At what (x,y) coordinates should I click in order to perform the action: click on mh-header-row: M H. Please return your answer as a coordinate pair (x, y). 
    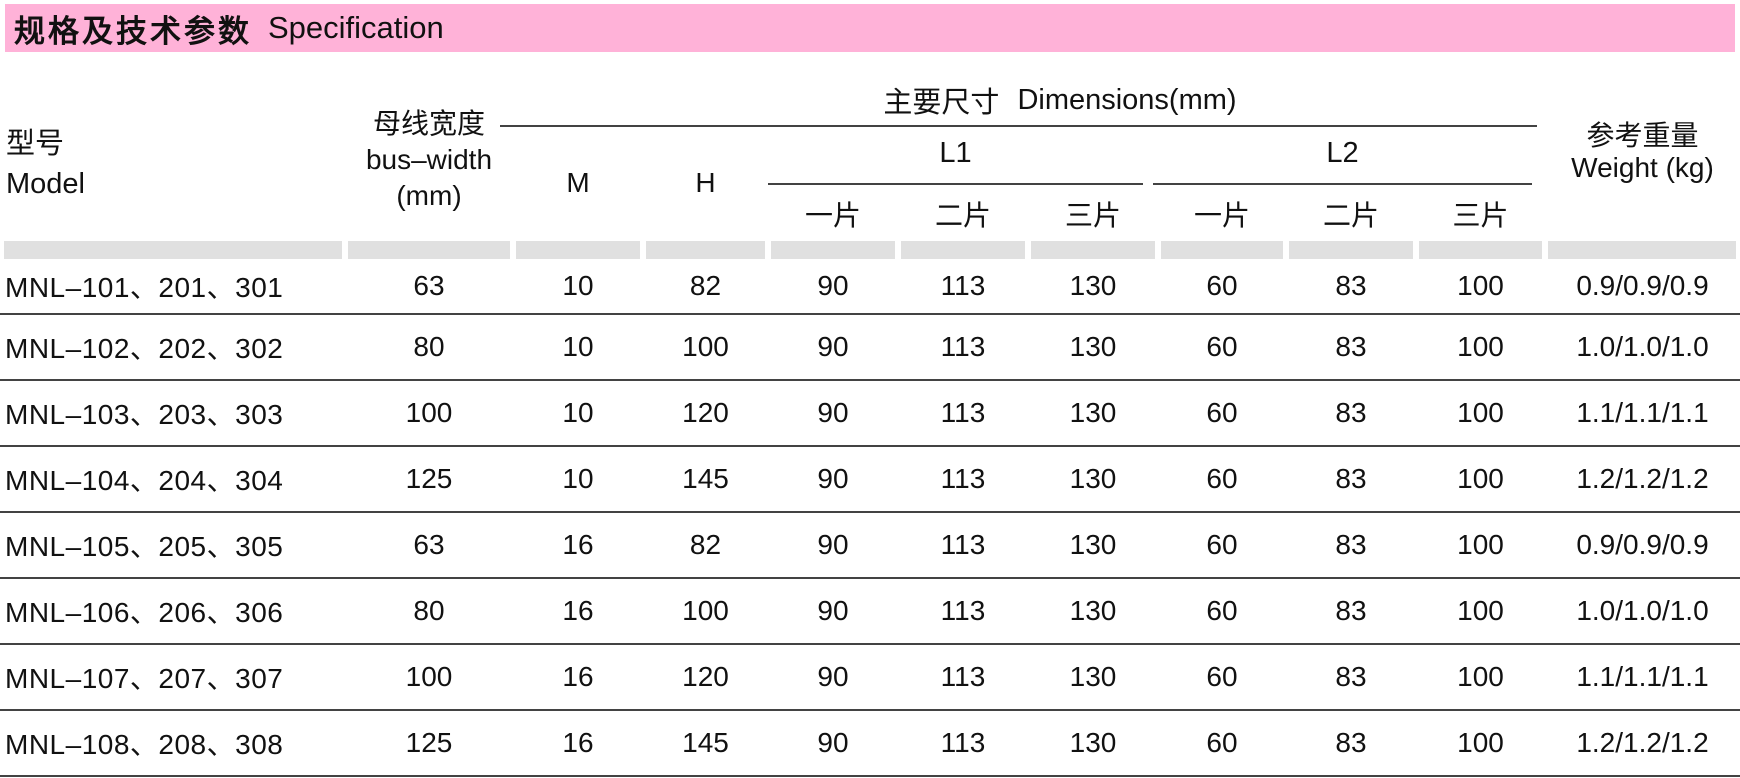
    Looking at the image, I should click on (870, 183).